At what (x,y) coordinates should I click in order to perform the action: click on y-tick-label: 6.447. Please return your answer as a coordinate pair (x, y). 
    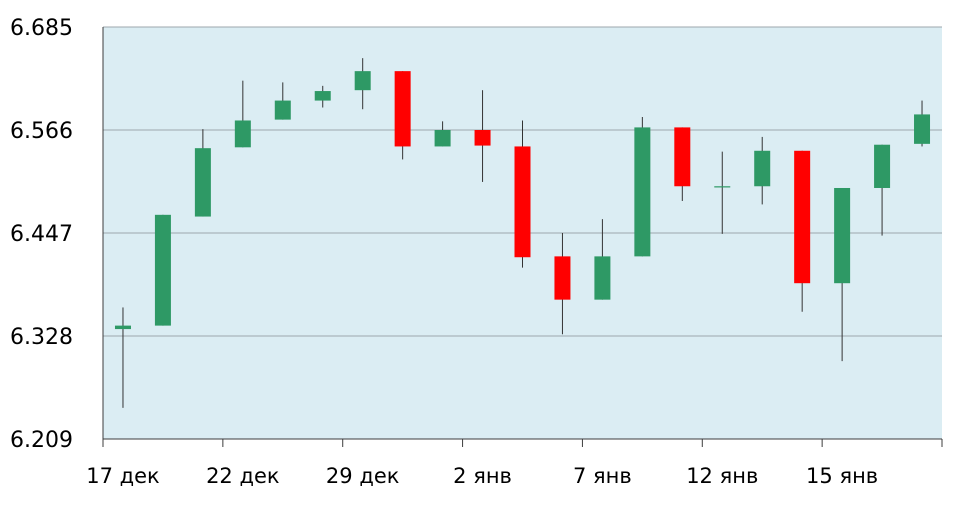
    Looking at the image, I should click on (41, 234).